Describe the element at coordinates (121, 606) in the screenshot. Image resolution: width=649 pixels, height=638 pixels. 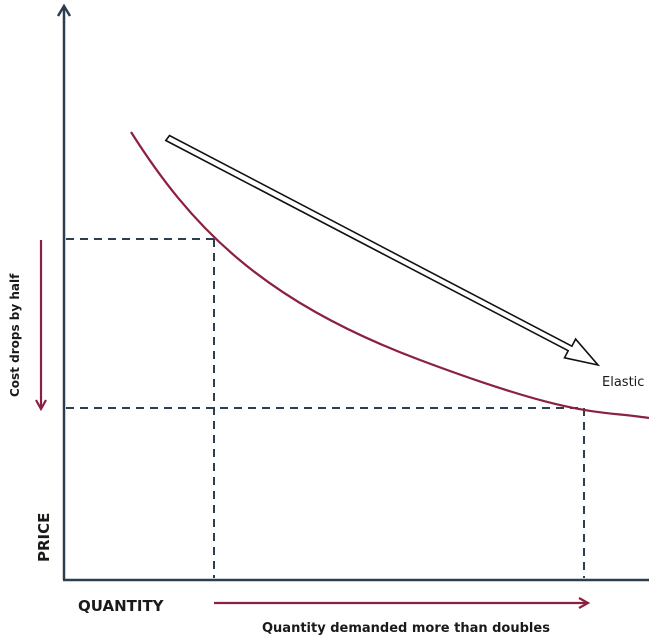
I see `x-axis-label: QUANTITY` at that location.